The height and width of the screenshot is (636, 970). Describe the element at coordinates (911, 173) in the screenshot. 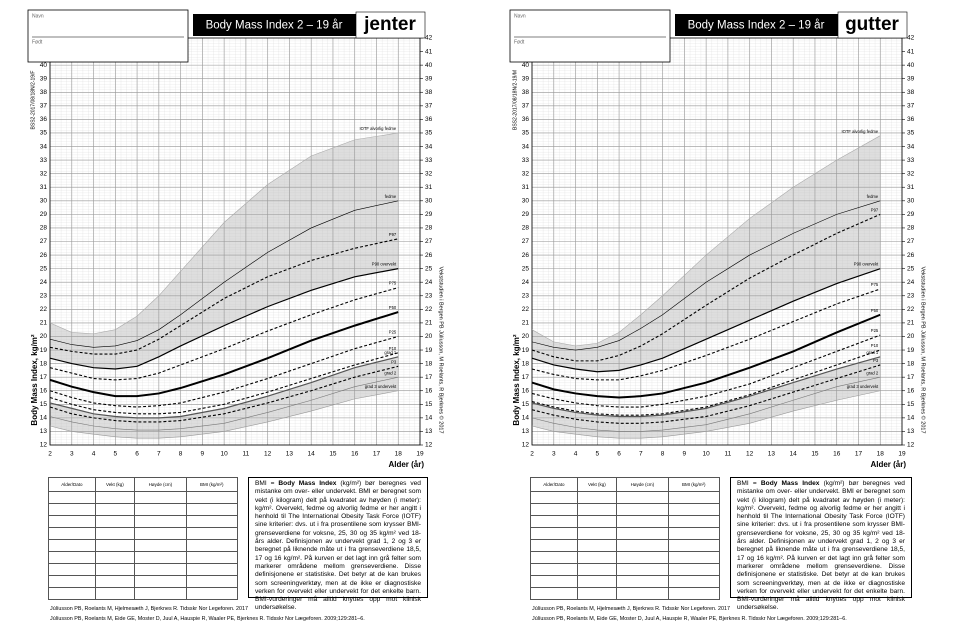

I see `y2-tick-label: 32` at that location.